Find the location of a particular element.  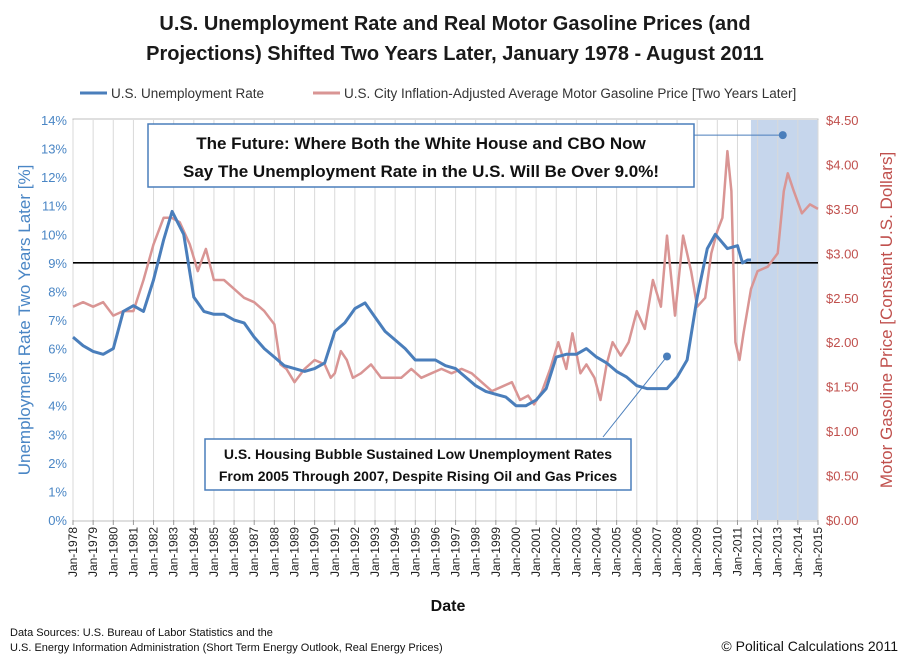

y-right-tick-label: $2.00 is located at coordinates (842, 342).